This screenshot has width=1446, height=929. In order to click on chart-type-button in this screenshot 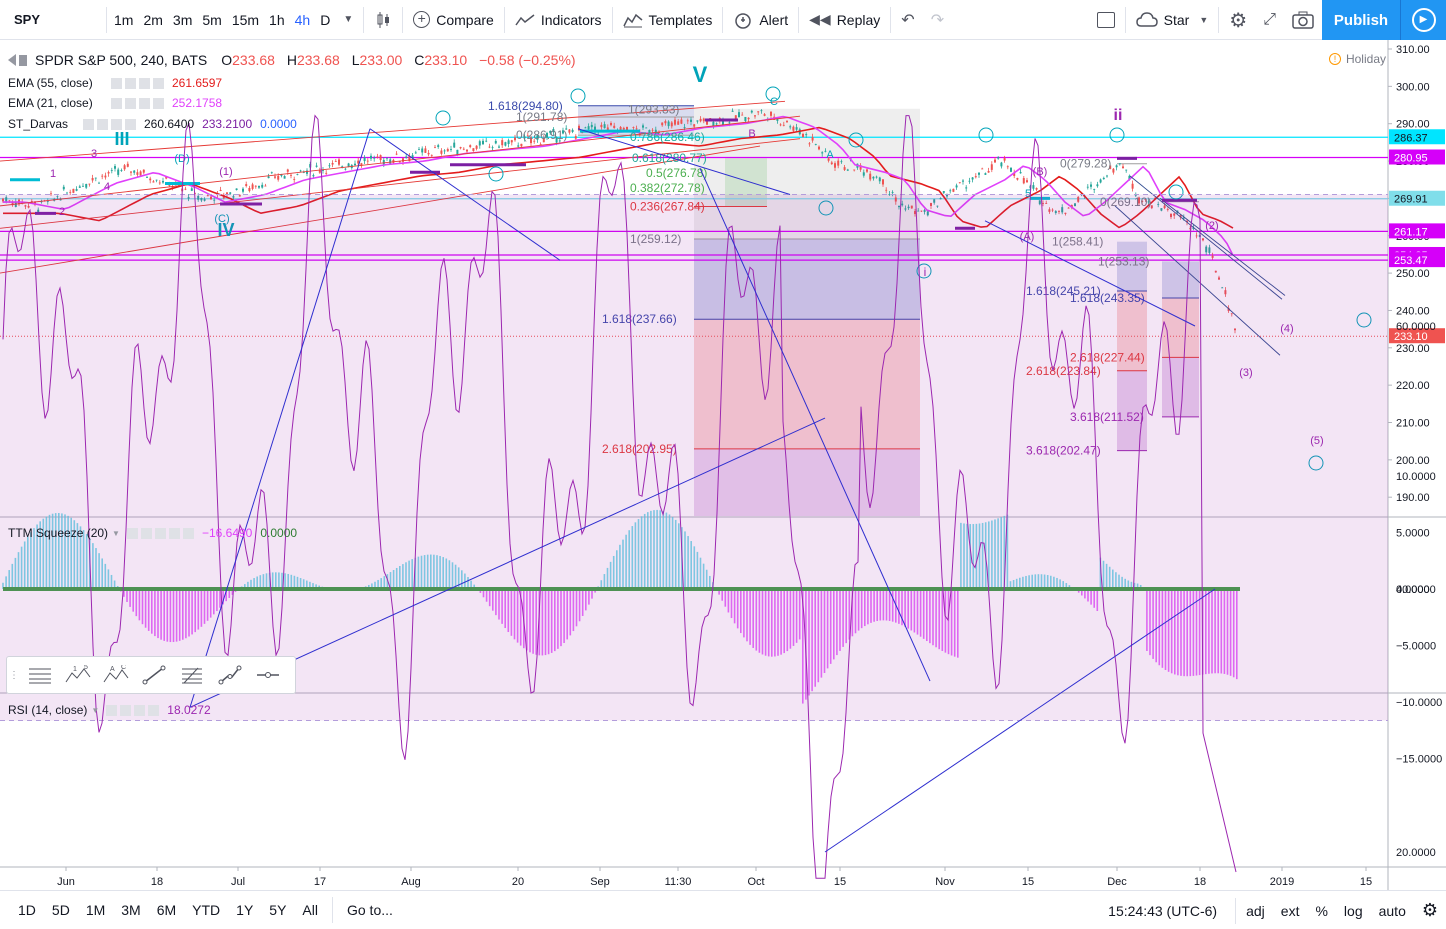, I will do `click(383, 20)`.